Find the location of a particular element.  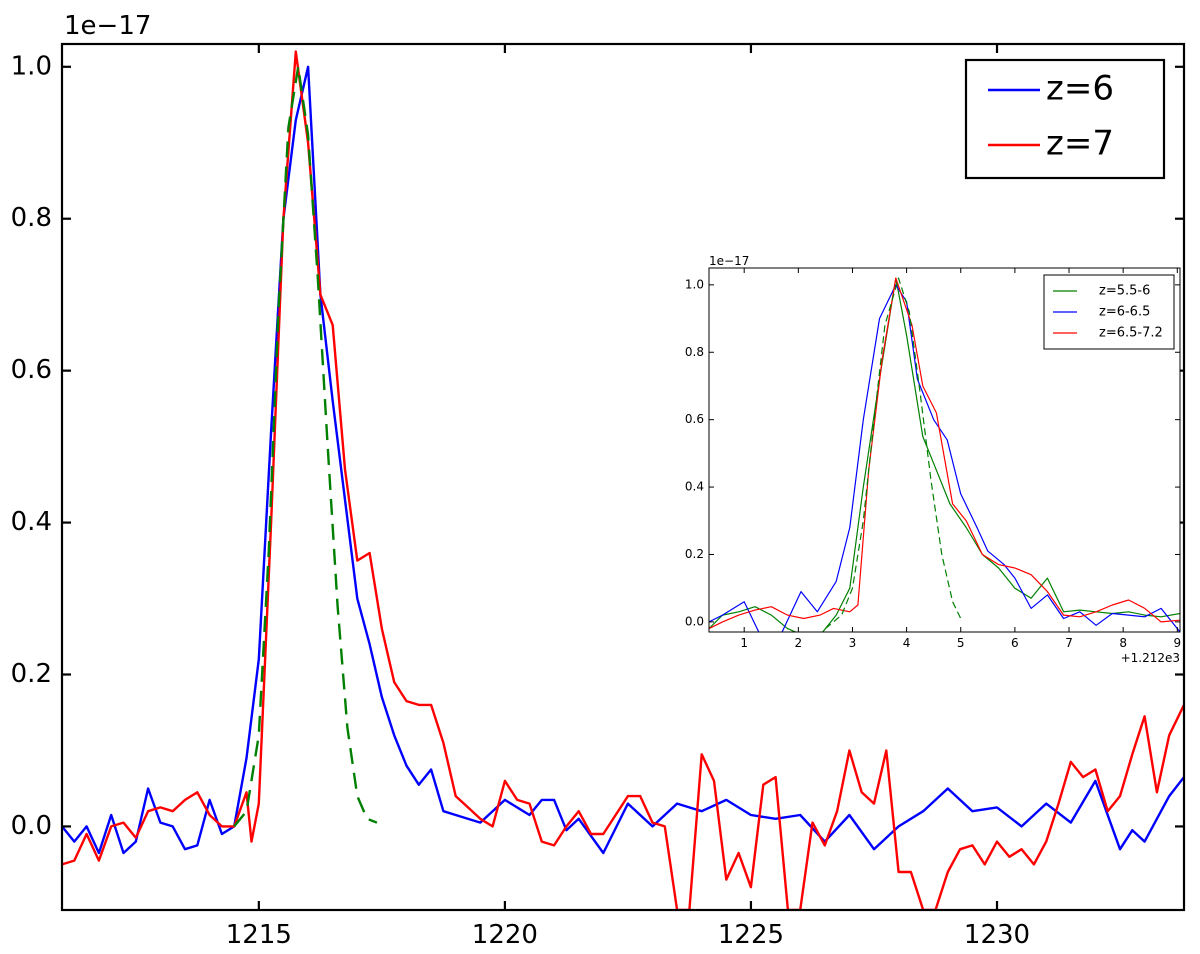

inset-x-tick-label: 8 is located at coordinates (1123, 643).